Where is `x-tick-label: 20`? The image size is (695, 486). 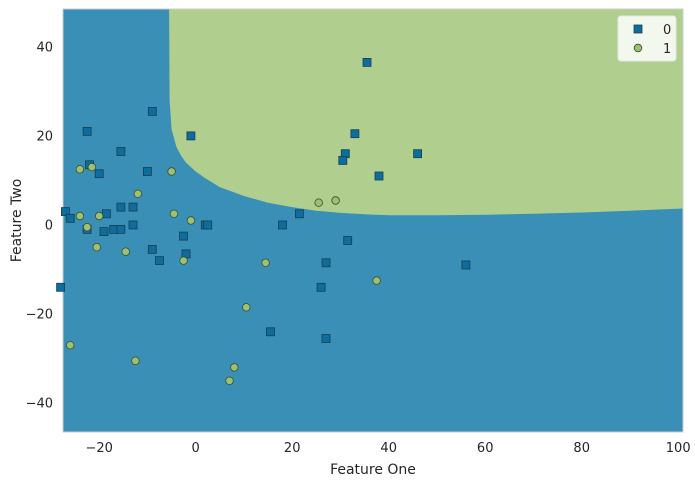
x-tick-label: 20 is located at coordinates (292, 448).